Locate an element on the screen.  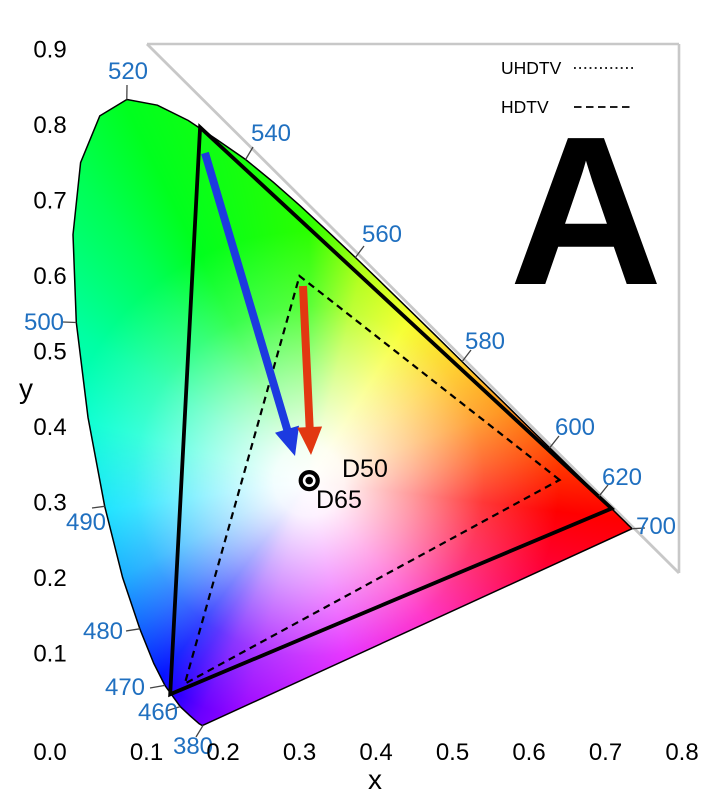
wavelength-label-620: 620 is located at coordinates (622, 477).